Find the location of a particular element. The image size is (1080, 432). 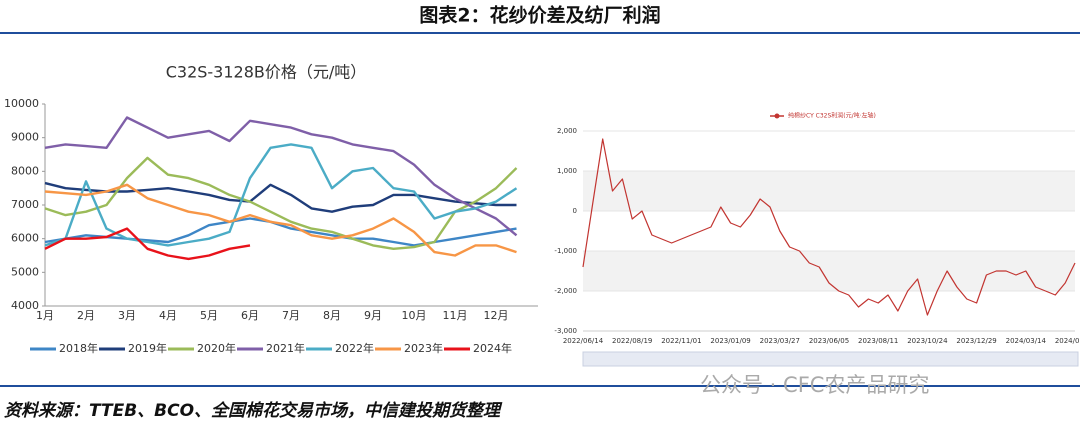

x-tick-label: 2024/03/14 is located at coordinates (1026, 341).